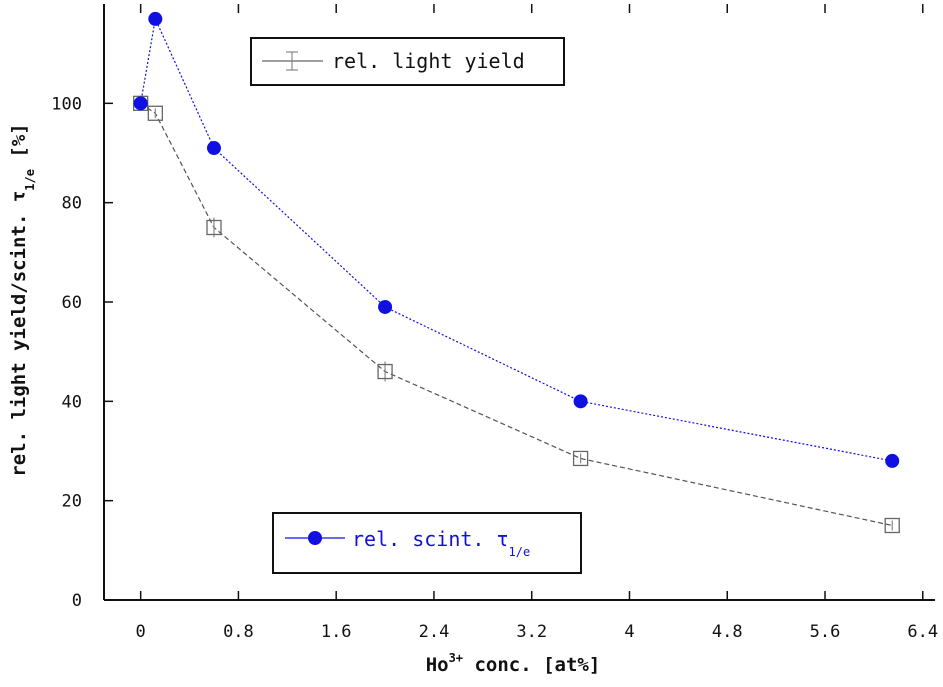  I want to click on legend-scint-tau-label-main: rel. scint. τ, so click(430, 539).